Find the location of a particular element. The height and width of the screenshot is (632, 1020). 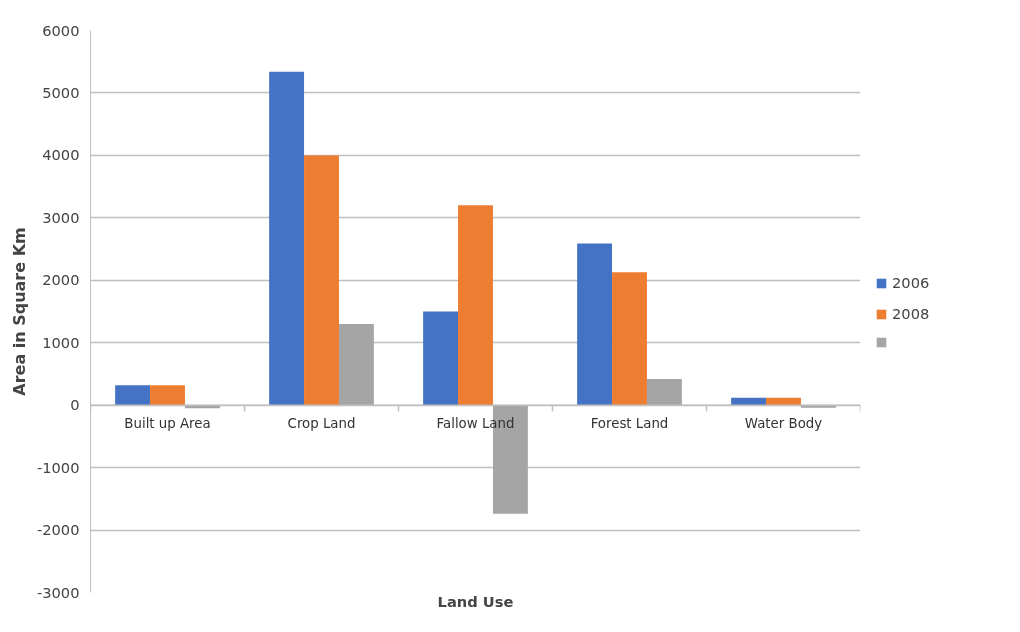

legend-label: 2006 is located at coordinates (911, 282).